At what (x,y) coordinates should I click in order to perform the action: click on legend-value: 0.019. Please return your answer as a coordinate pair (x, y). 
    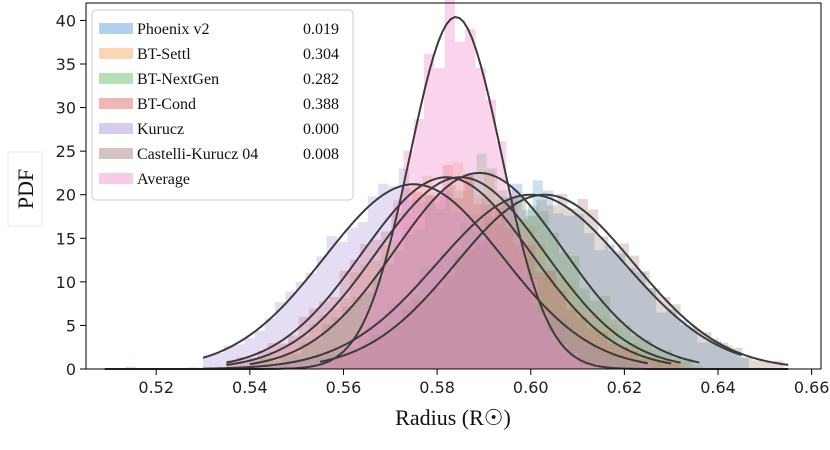
    Looking at the image, I should click on (321, 29).